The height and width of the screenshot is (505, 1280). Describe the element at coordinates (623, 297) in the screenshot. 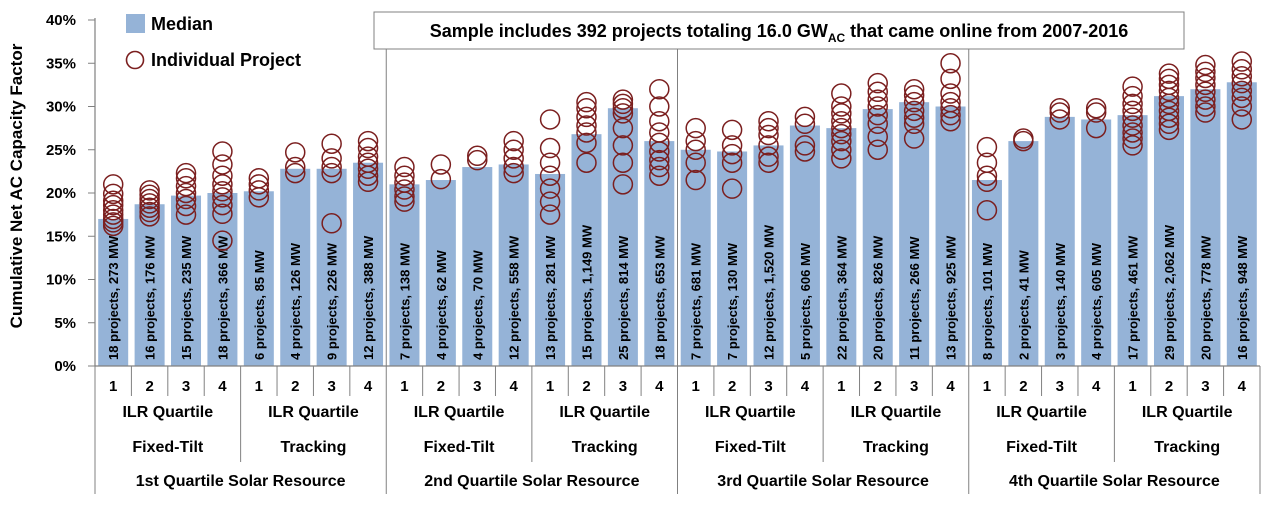

I see `bar-label: 25 projects, 814 MW` at that location.